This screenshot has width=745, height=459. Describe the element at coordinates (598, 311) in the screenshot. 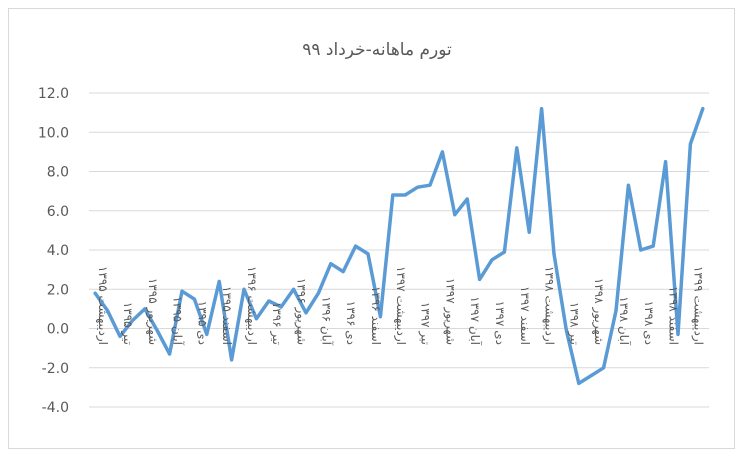

I see `x-tick-label: شهریور ۱۳۹۸` at that location.